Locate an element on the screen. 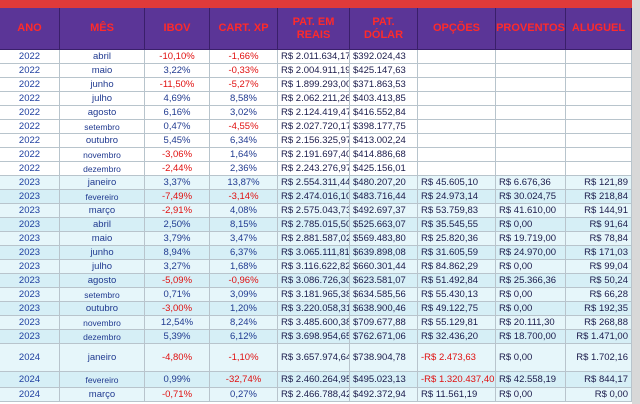 Image resolution: width=640 pixels, height=404 pixels. cell: R$ 20.111,30 is located at coordinates (531, 323).